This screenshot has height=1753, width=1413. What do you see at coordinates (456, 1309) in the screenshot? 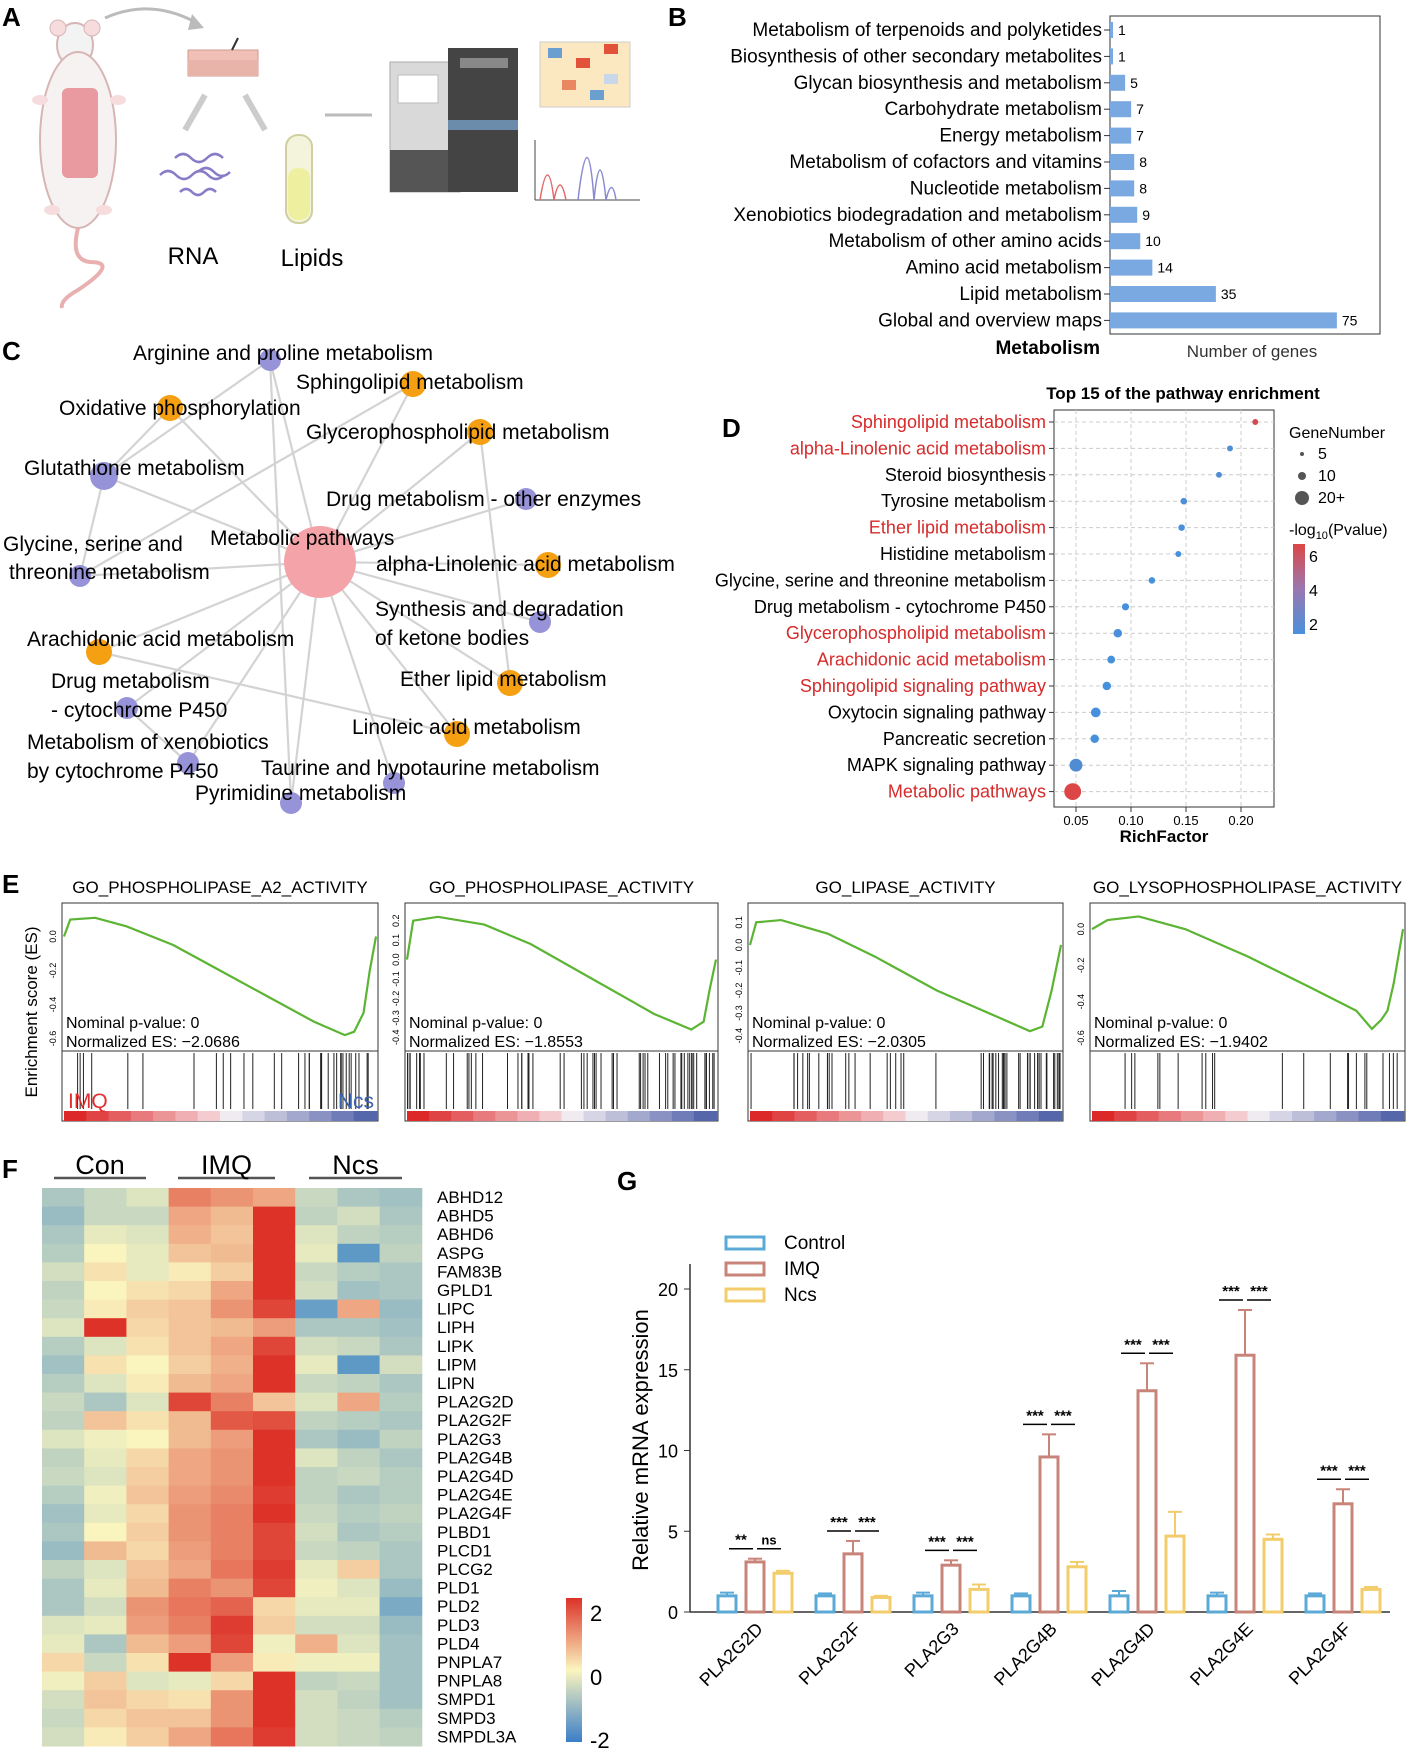
I see `gene-label-lipc: LIPC` at bounding box center [456, 1309].